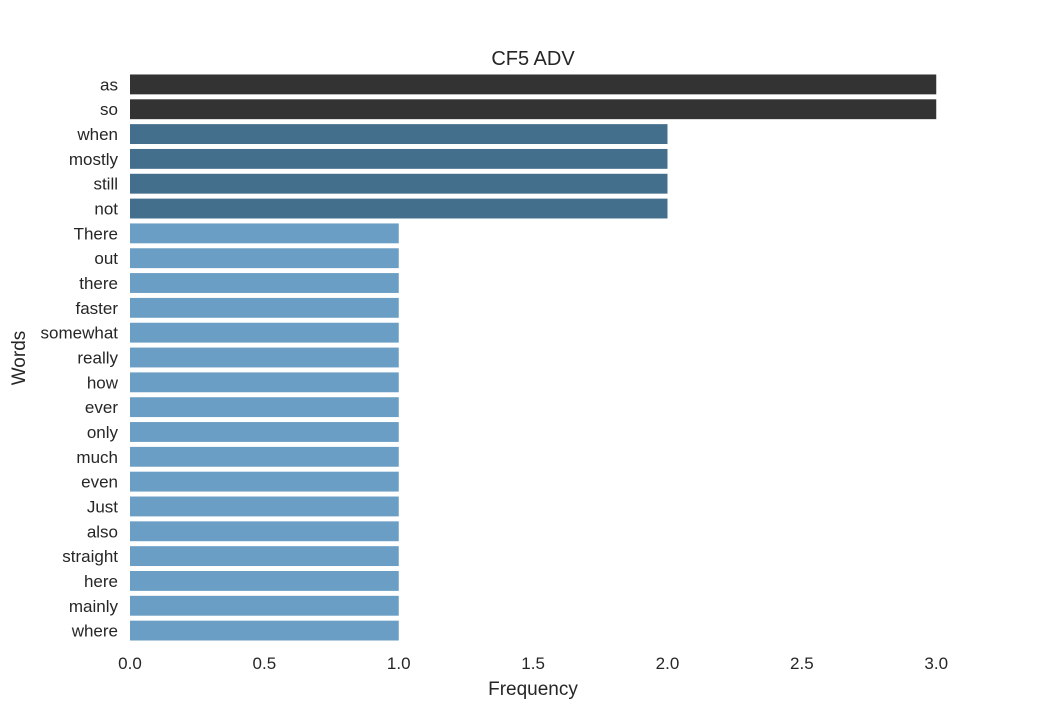  I want to click on bar-ever, so click(264, 407).